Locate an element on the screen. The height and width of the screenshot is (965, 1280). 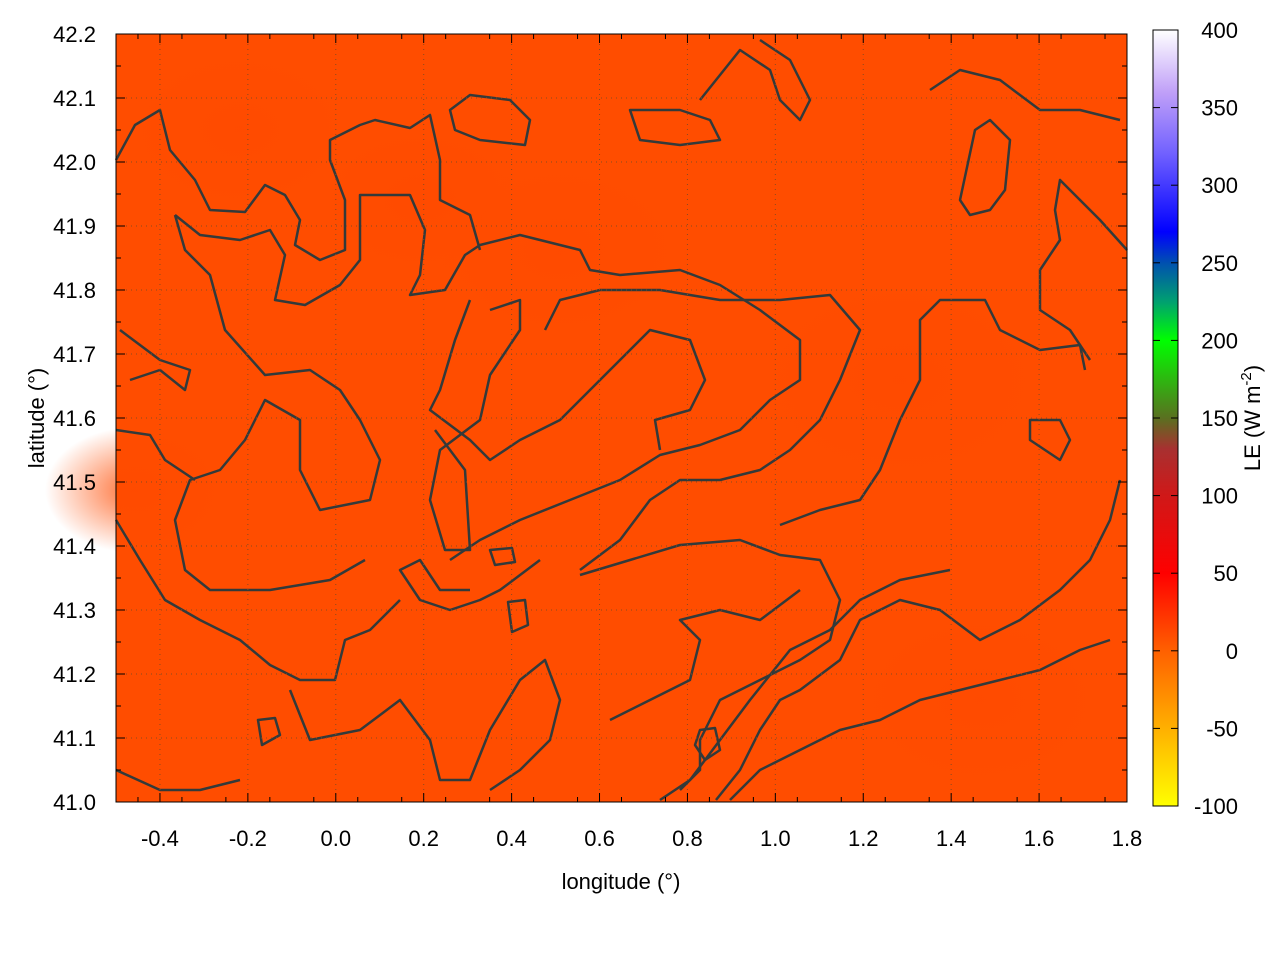
y-tick-label: 41.7 is located at coordinates (74, 354).